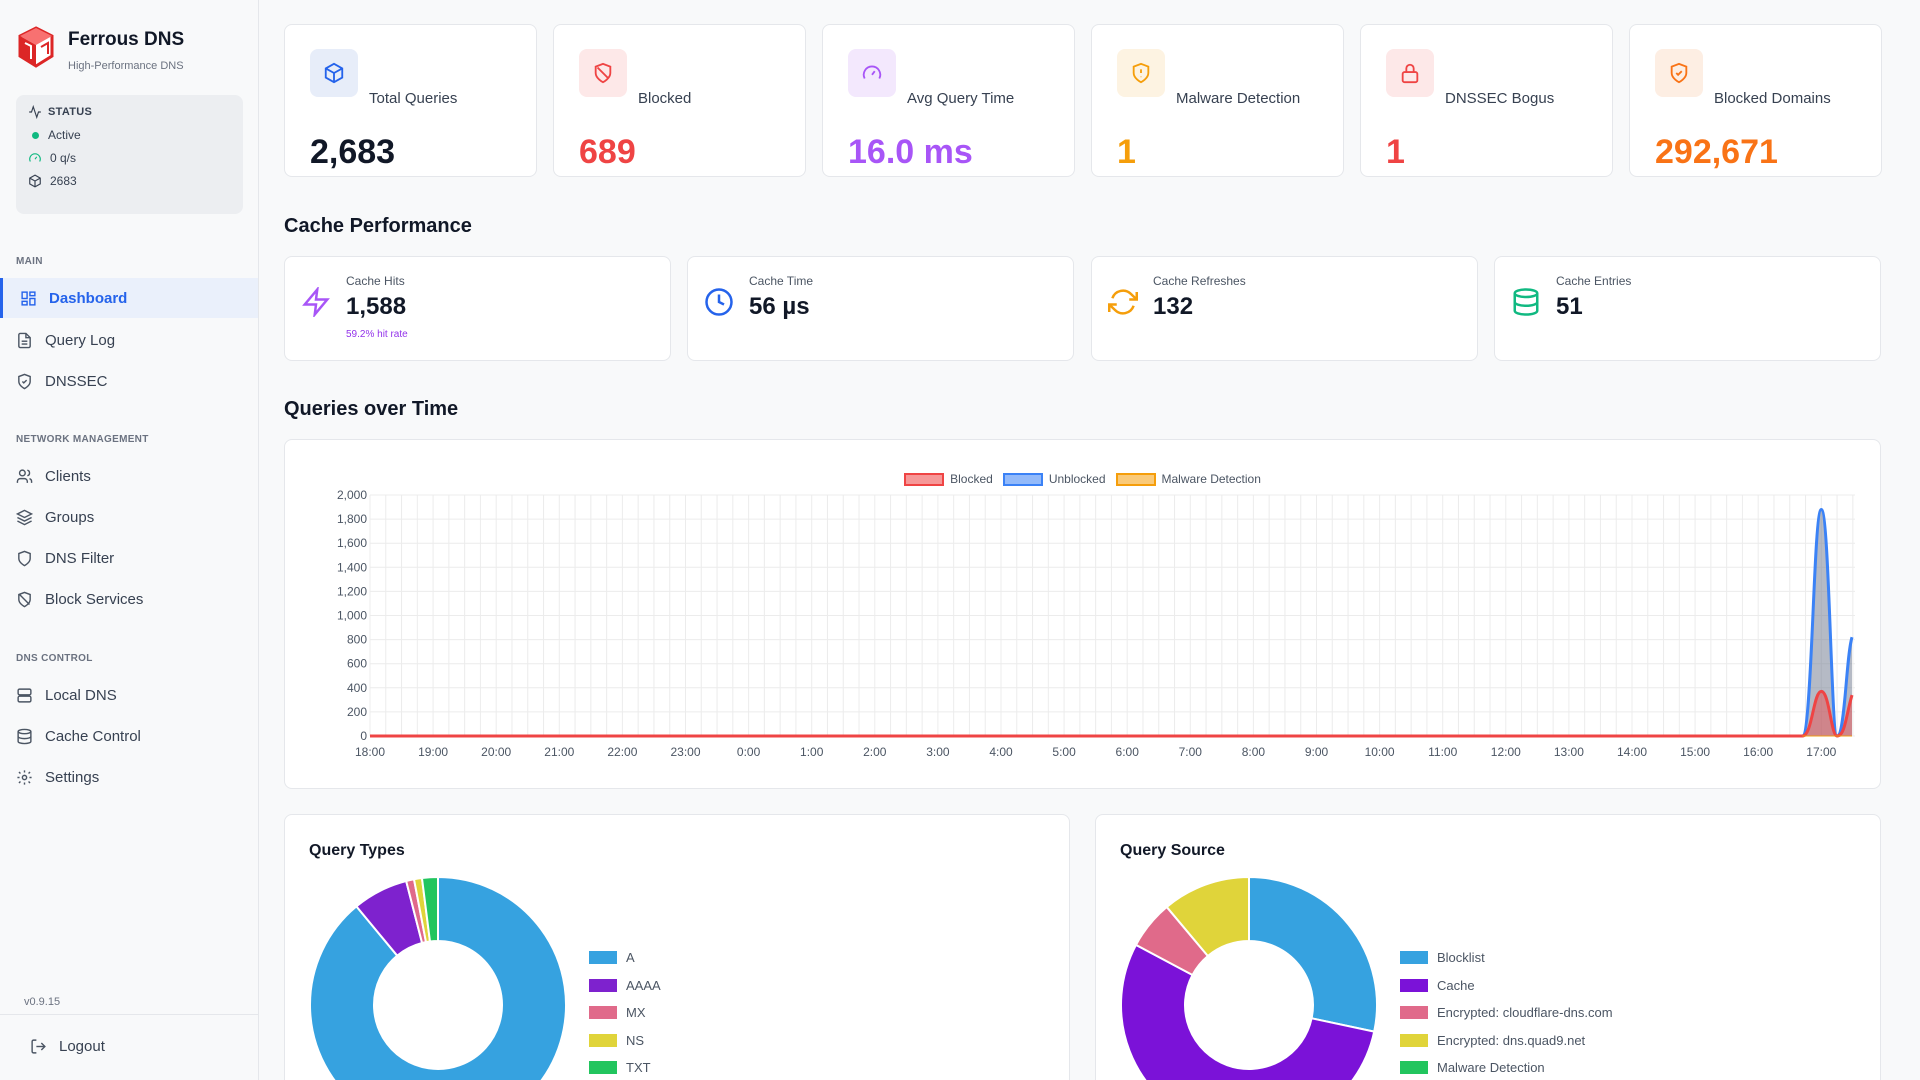 This screenshot has width=1920, height=1080. I want to click on logo-icon, so click(36, 47).